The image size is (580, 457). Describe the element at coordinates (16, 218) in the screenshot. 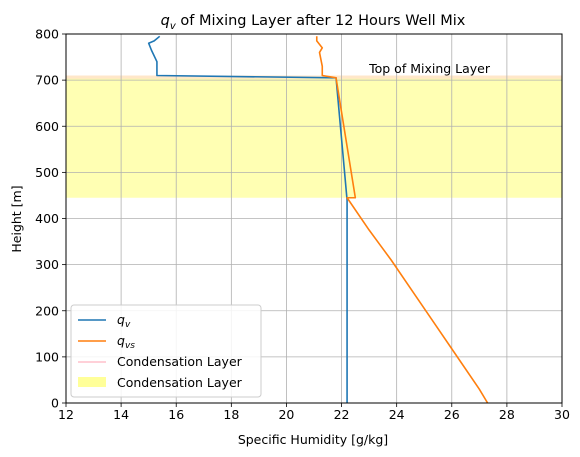

I see `y-axis-label: Height [m]` at that location.